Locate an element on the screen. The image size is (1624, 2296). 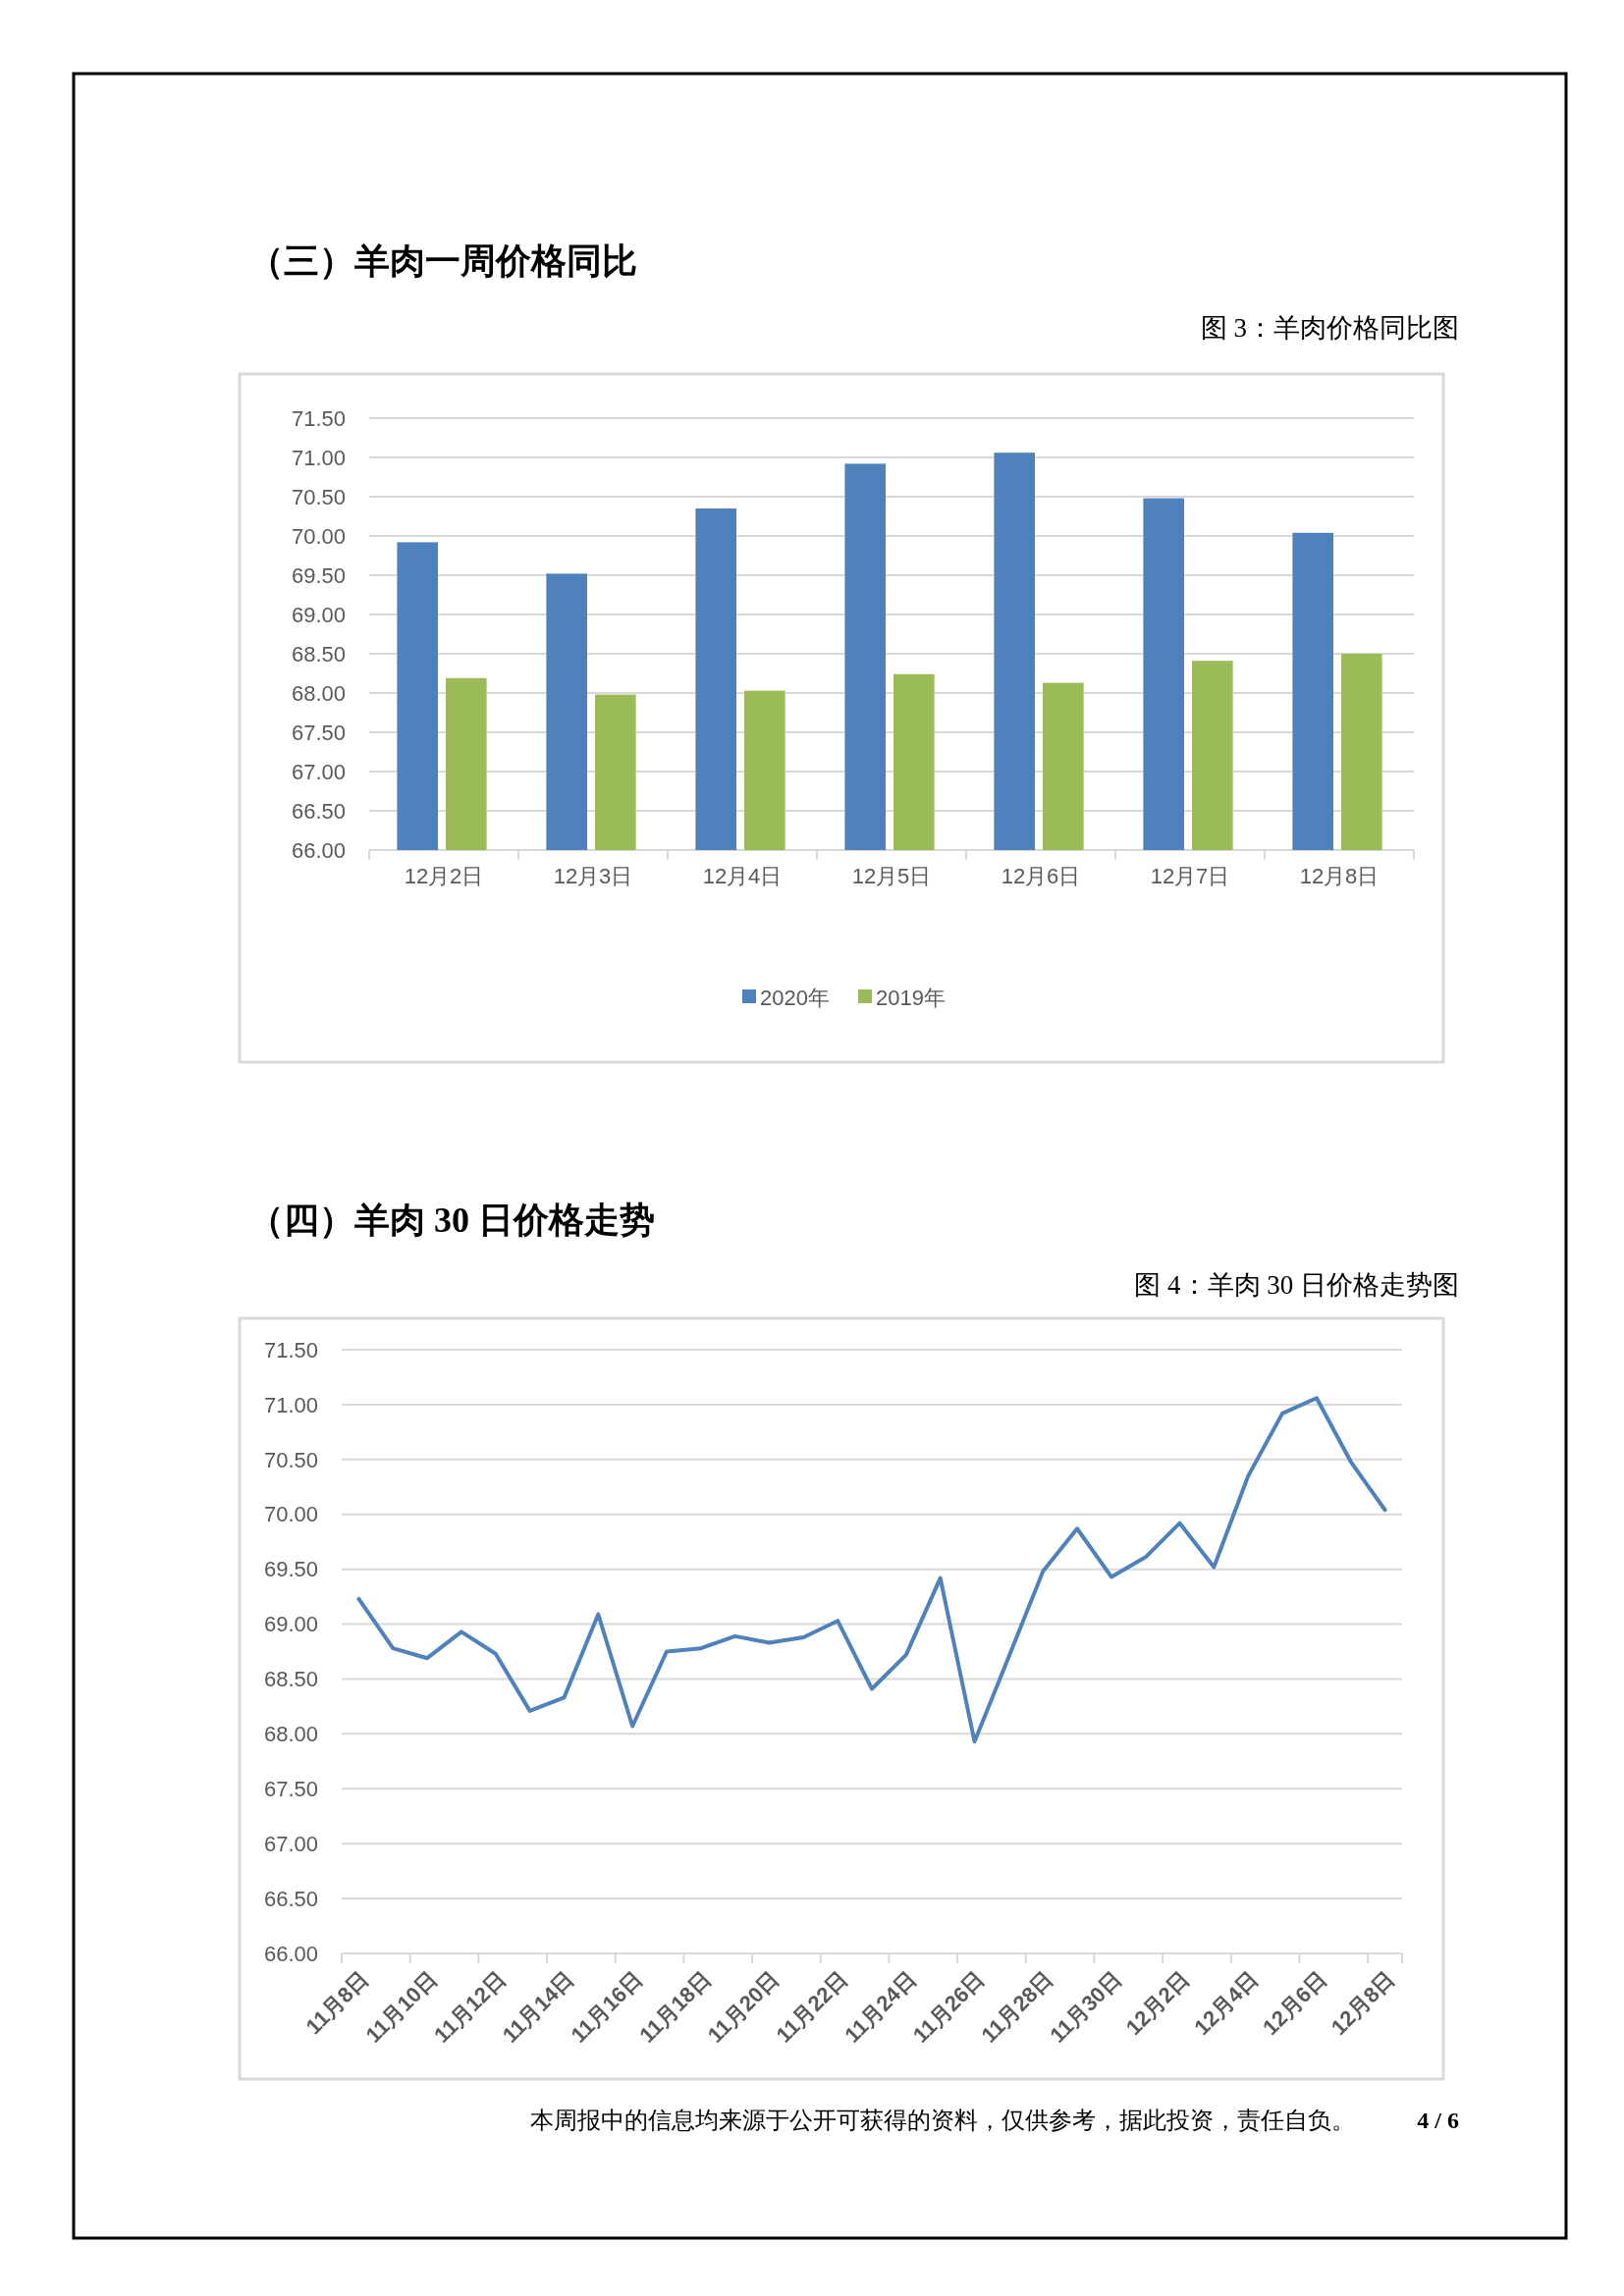
text: 本周报中的信息均来源于公开可获得的资料，仅供参考，据此投资，责任自负。 is located at coordinates (942, 2120).